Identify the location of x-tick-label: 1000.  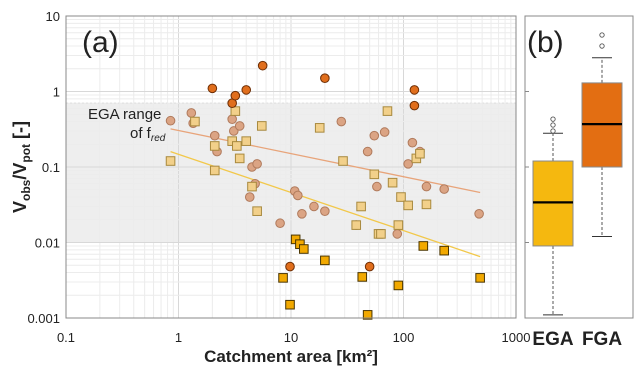
(516, 337).